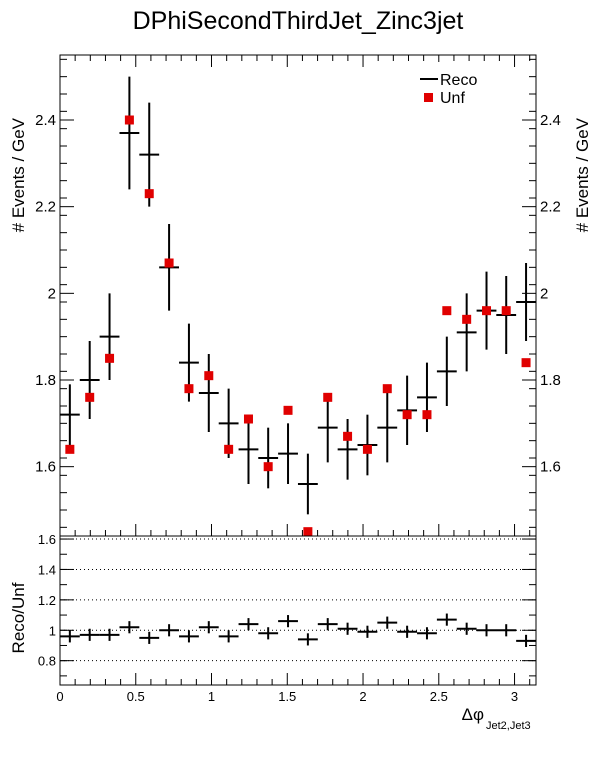 The image size is (596, 772). Describe the element at coordinates (47, 600) in the screenshot. I see `bottom-y-tick-label: 1.2` at that location.